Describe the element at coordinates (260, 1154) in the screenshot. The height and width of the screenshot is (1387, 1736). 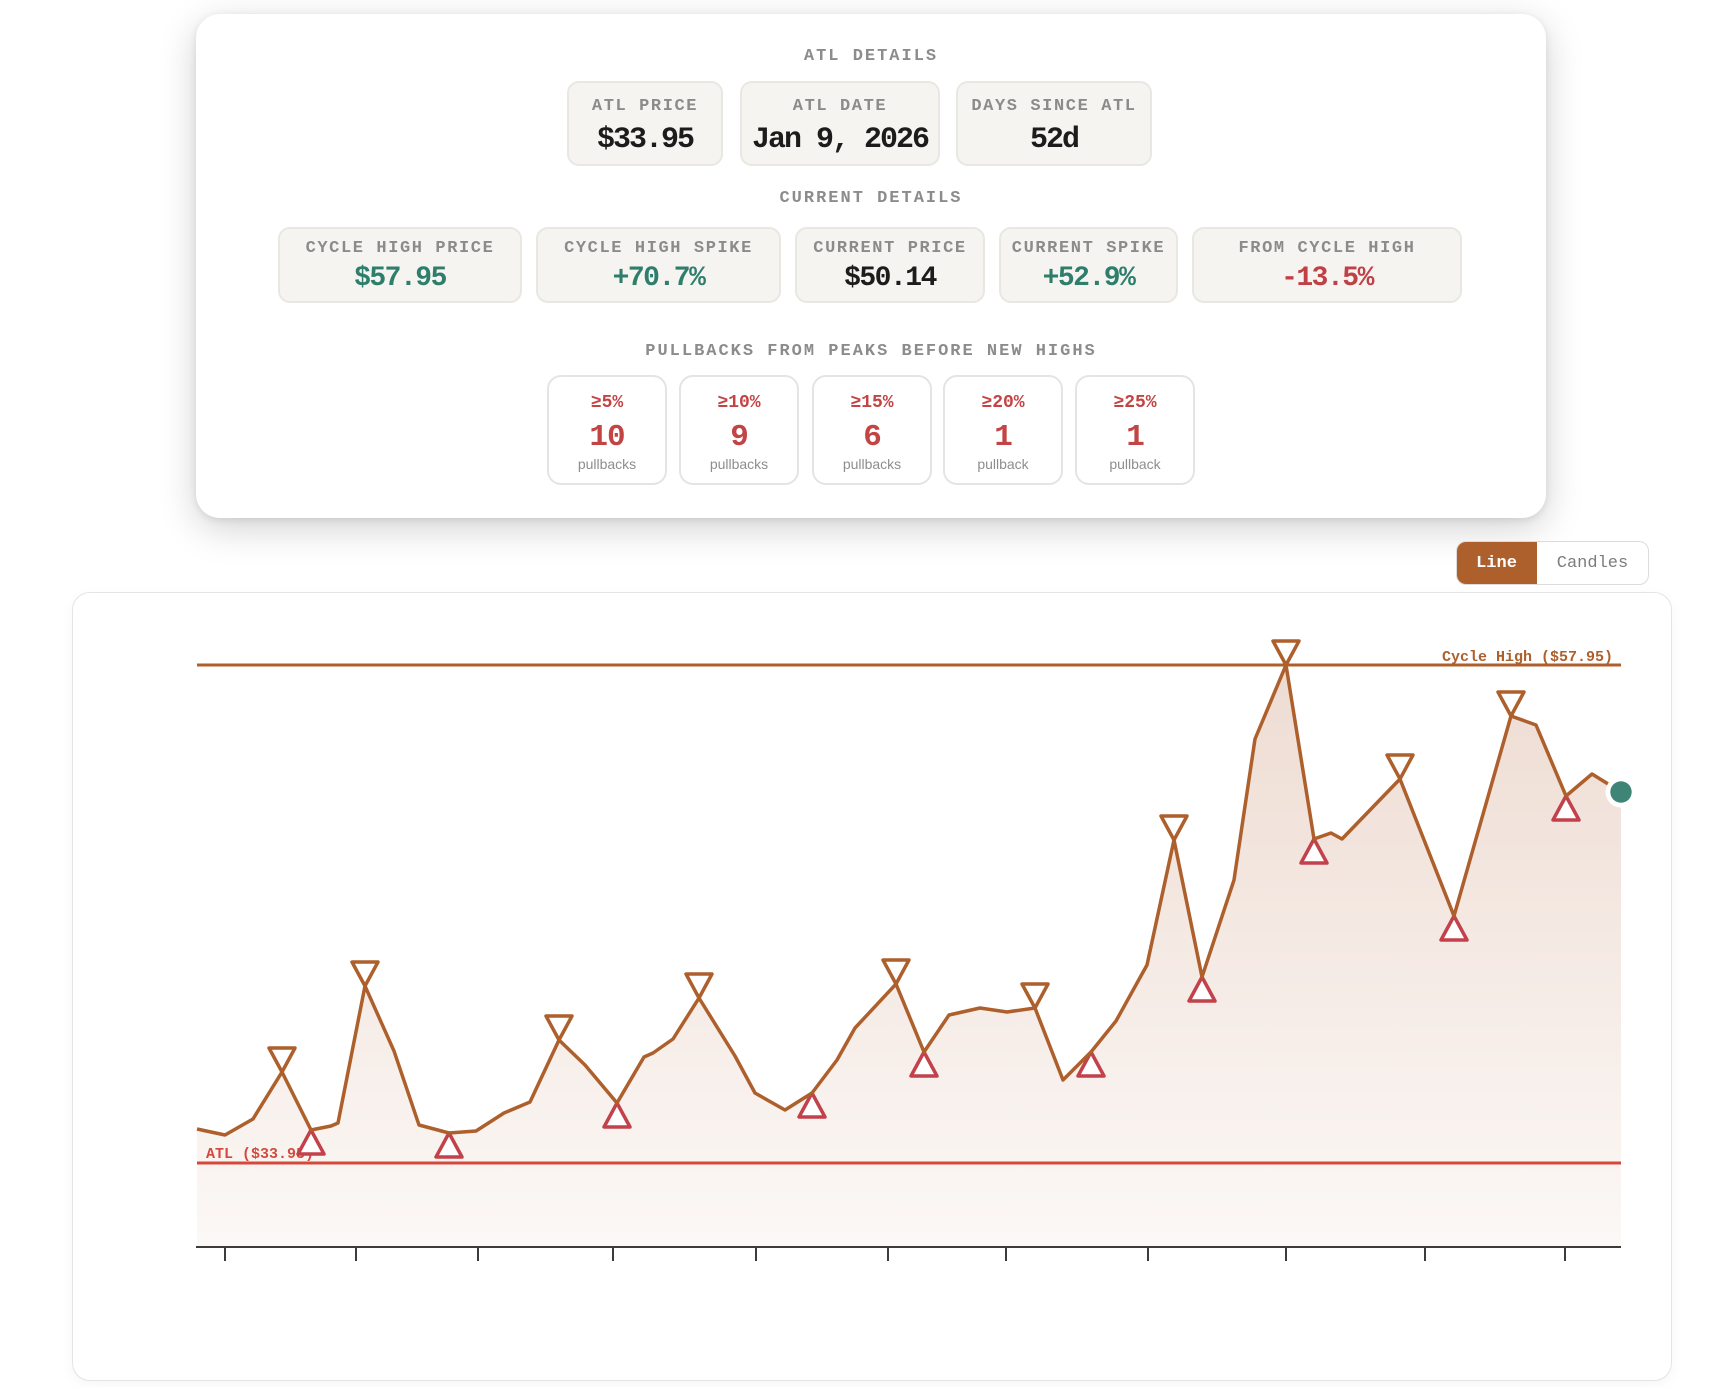
I see `svg-text: ATL ($33.95)` at that location.